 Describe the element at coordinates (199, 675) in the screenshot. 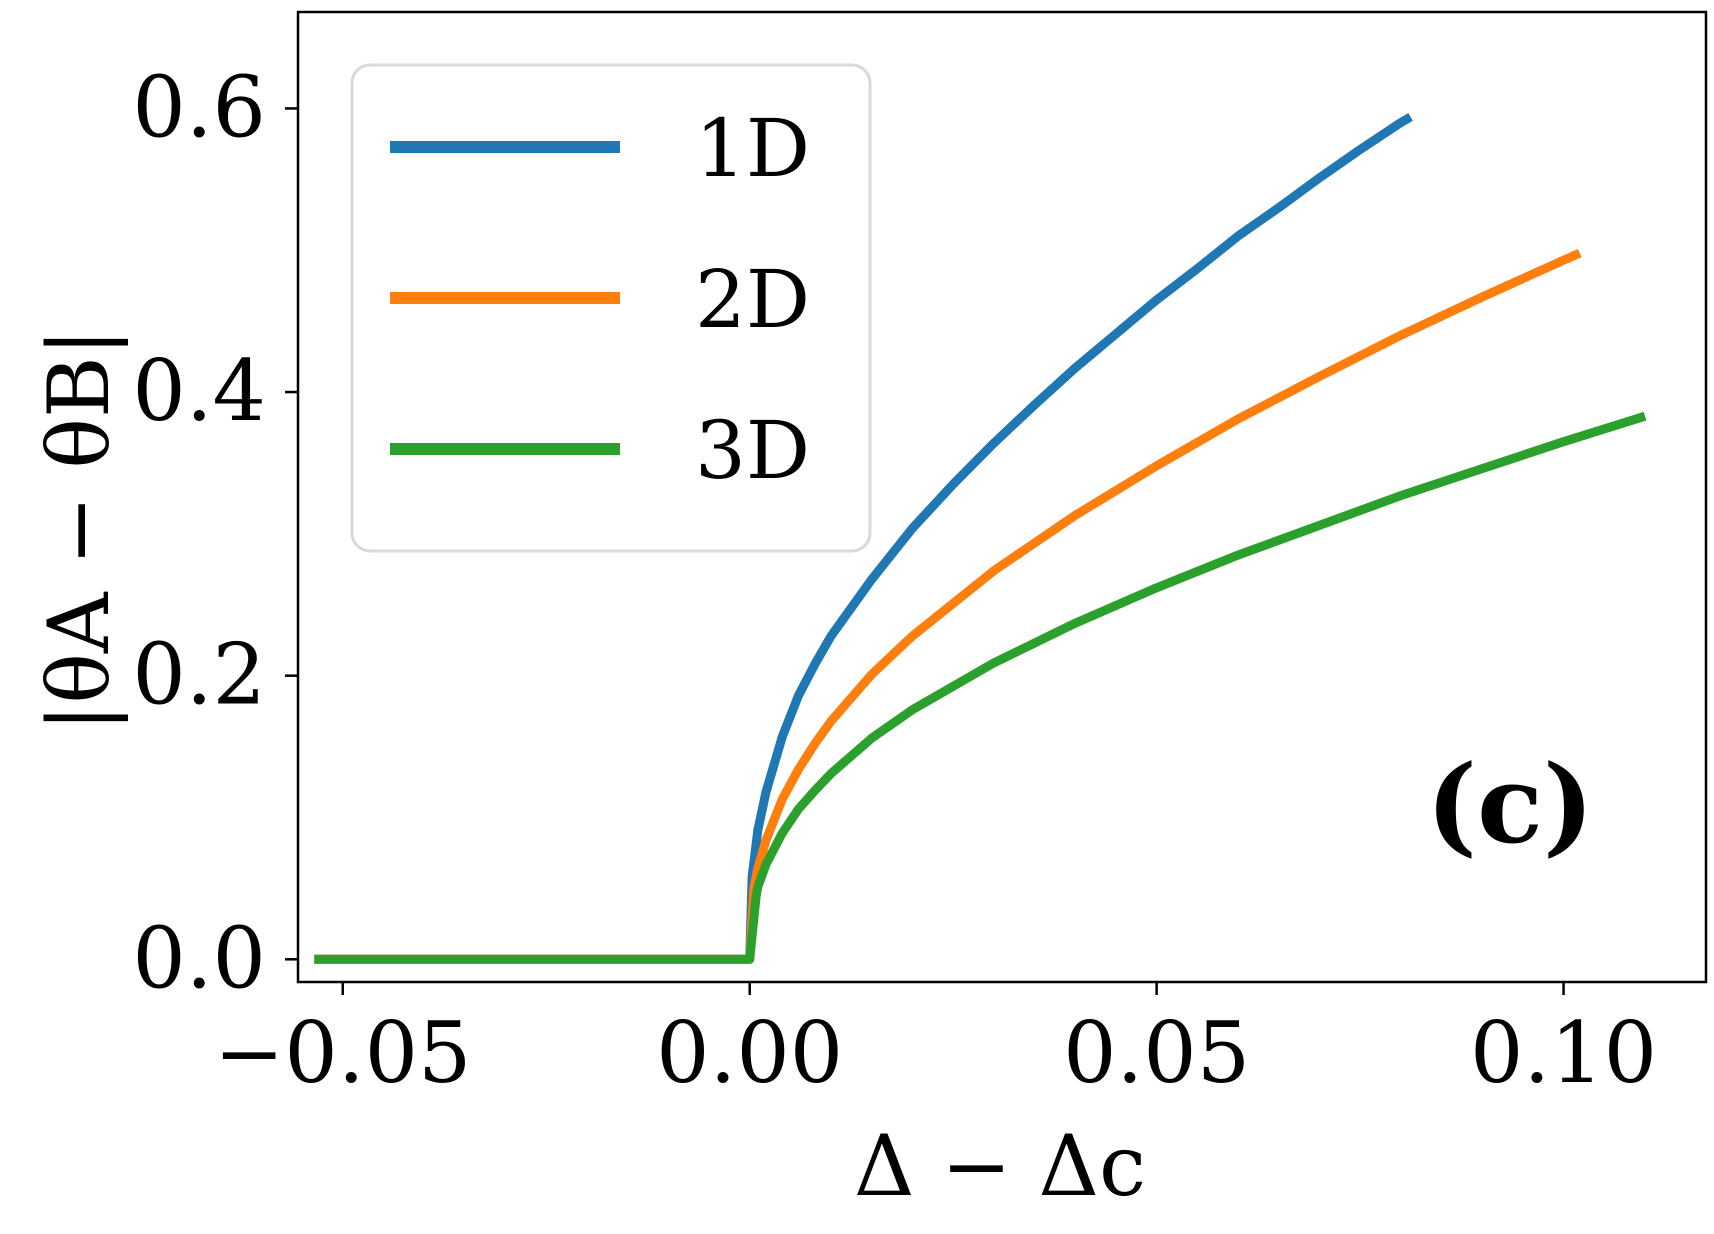

I see `y-tick-label: 0.2` at that location.